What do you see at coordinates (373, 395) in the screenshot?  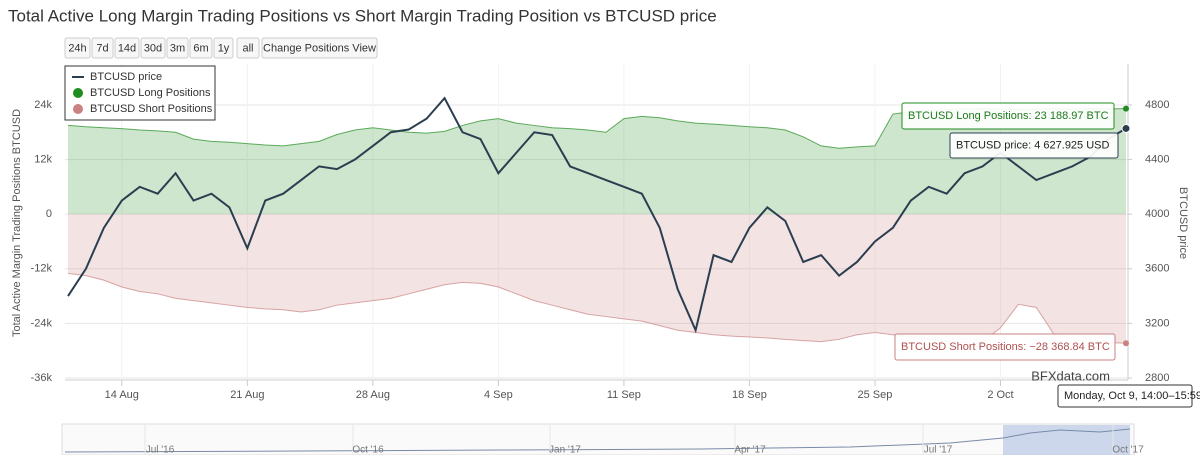 I see `x-tick-label: 28 Aug` at bounding box center [373, 395].